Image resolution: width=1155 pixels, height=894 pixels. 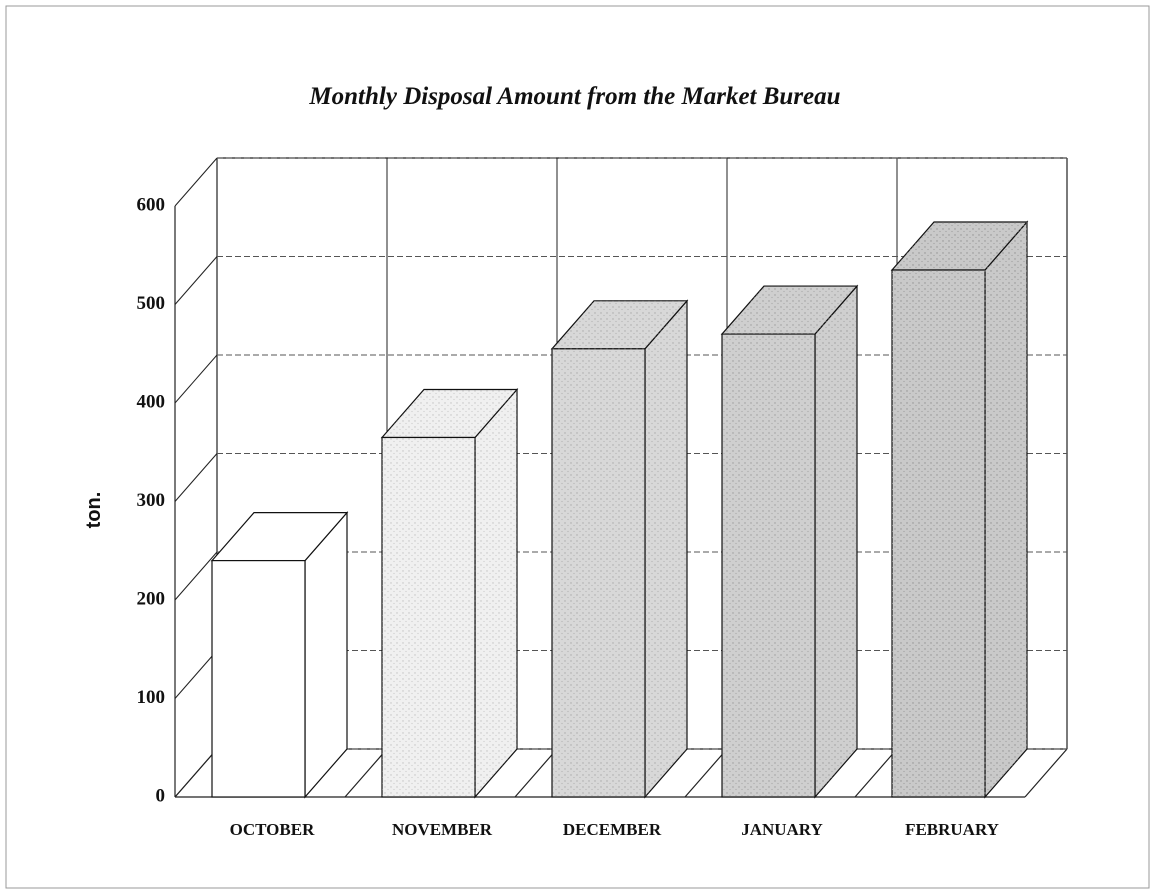 What do you see at coordinates (151, 204) in the screenshot?
I see `y-tick-label: 600` at bounding box center [151, 204].